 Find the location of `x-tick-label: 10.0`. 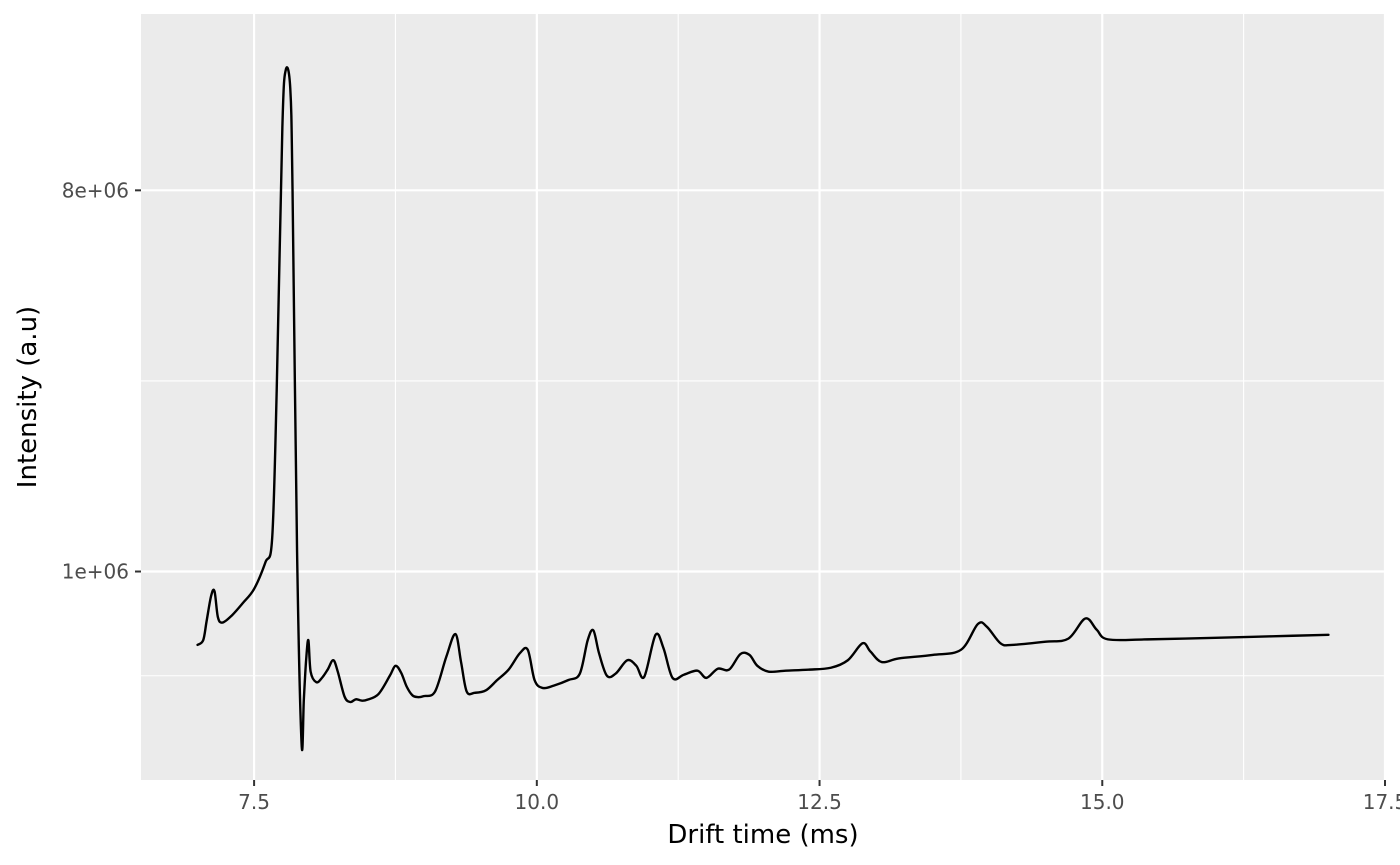

x-tick-label: 10.0 is located at coordinates (537, 802).